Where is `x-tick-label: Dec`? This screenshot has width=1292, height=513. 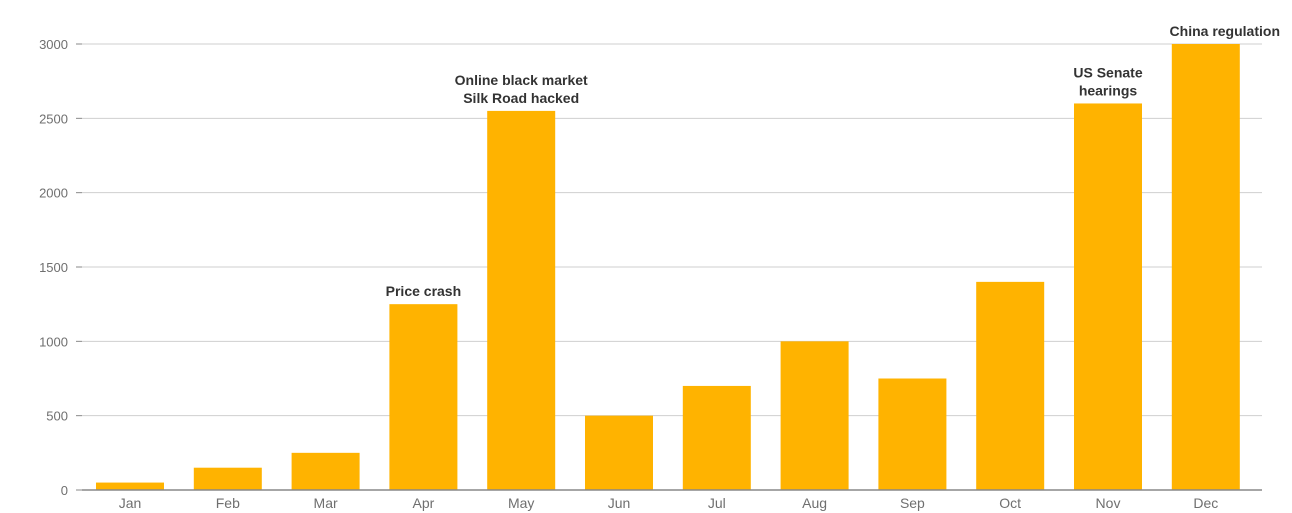
x-tick-label: Dec is located at coordinates (1205, 503).